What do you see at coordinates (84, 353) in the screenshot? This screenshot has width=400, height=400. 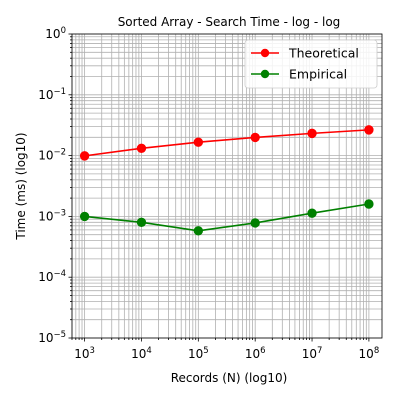 I see `x-tick-label: 103` at bounding box center [84, 353].